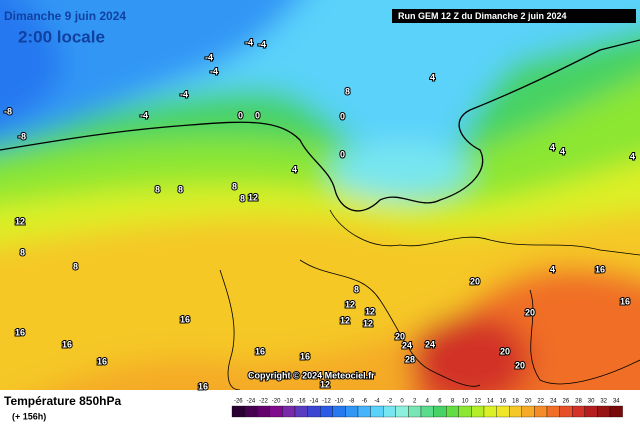 The height and width of the screenshot is (427, 640). Describe the element at coordinates (465, 402) in the screenshot. I see `scale-label: 10` at that location.